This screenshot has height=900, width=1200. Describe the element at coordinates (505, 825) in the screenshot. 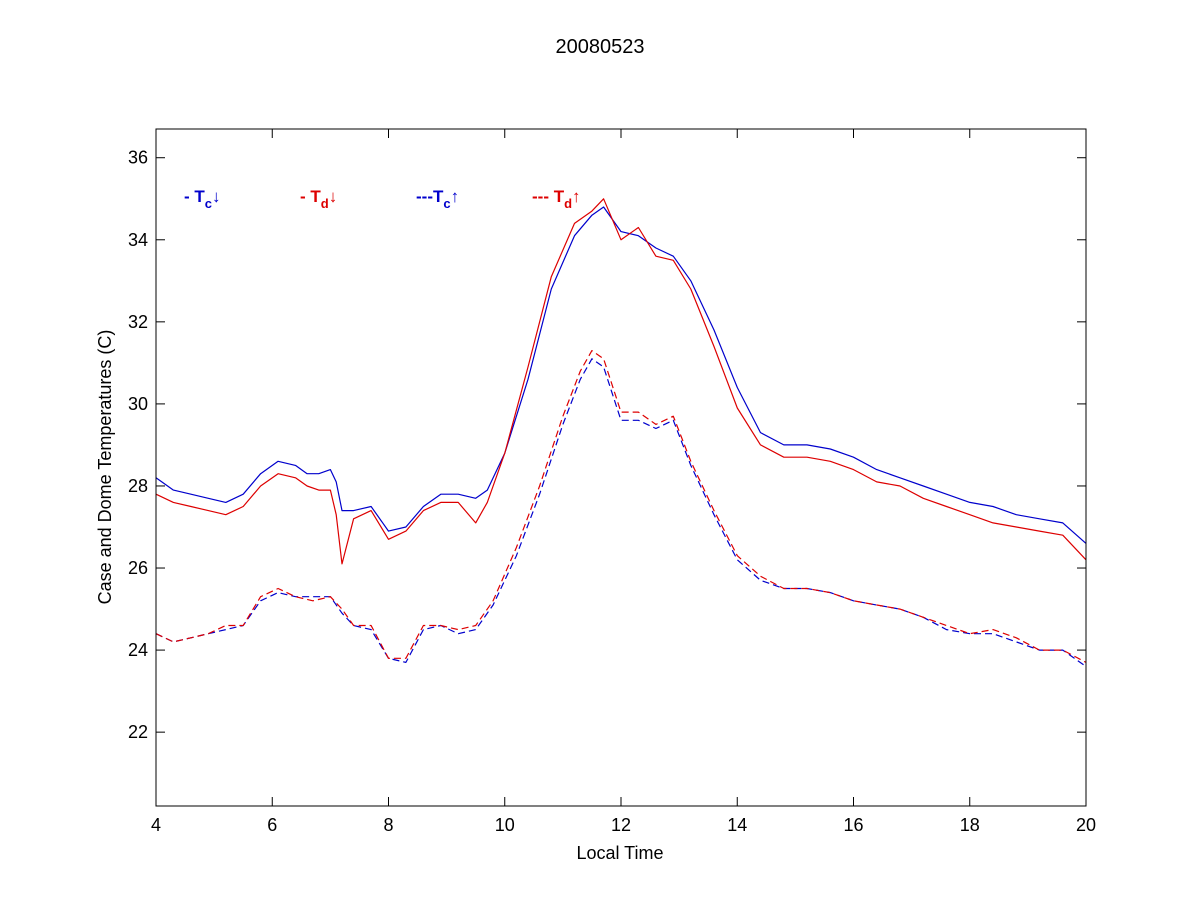

I see `x-tick-label: 10` at that location.